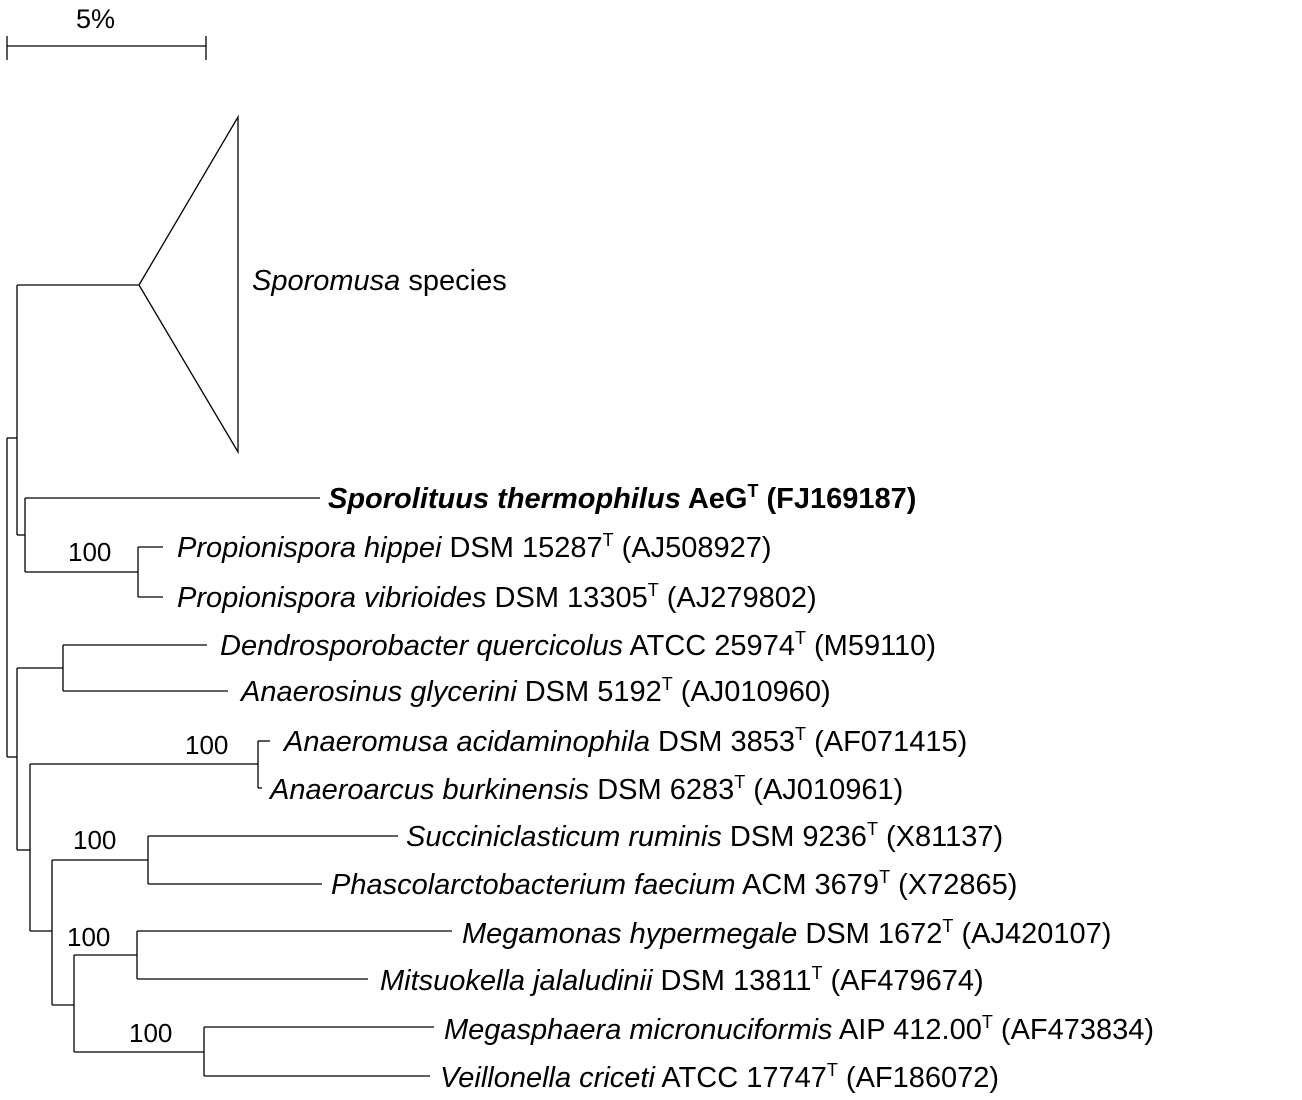 This screenshot has width=1302, height=1100. What do you see at coordinates (147, 792) in the screenshot?
I see `bootstrap-values: 100 100 100 100 100` at bounding box center [147, 792].